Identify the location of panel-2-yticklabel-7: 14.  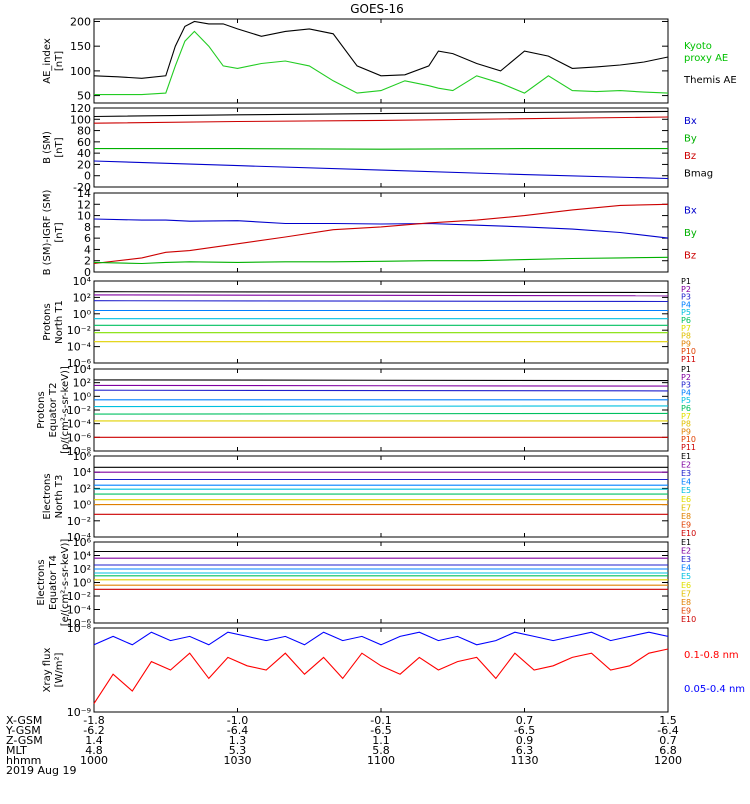
(84, 193).